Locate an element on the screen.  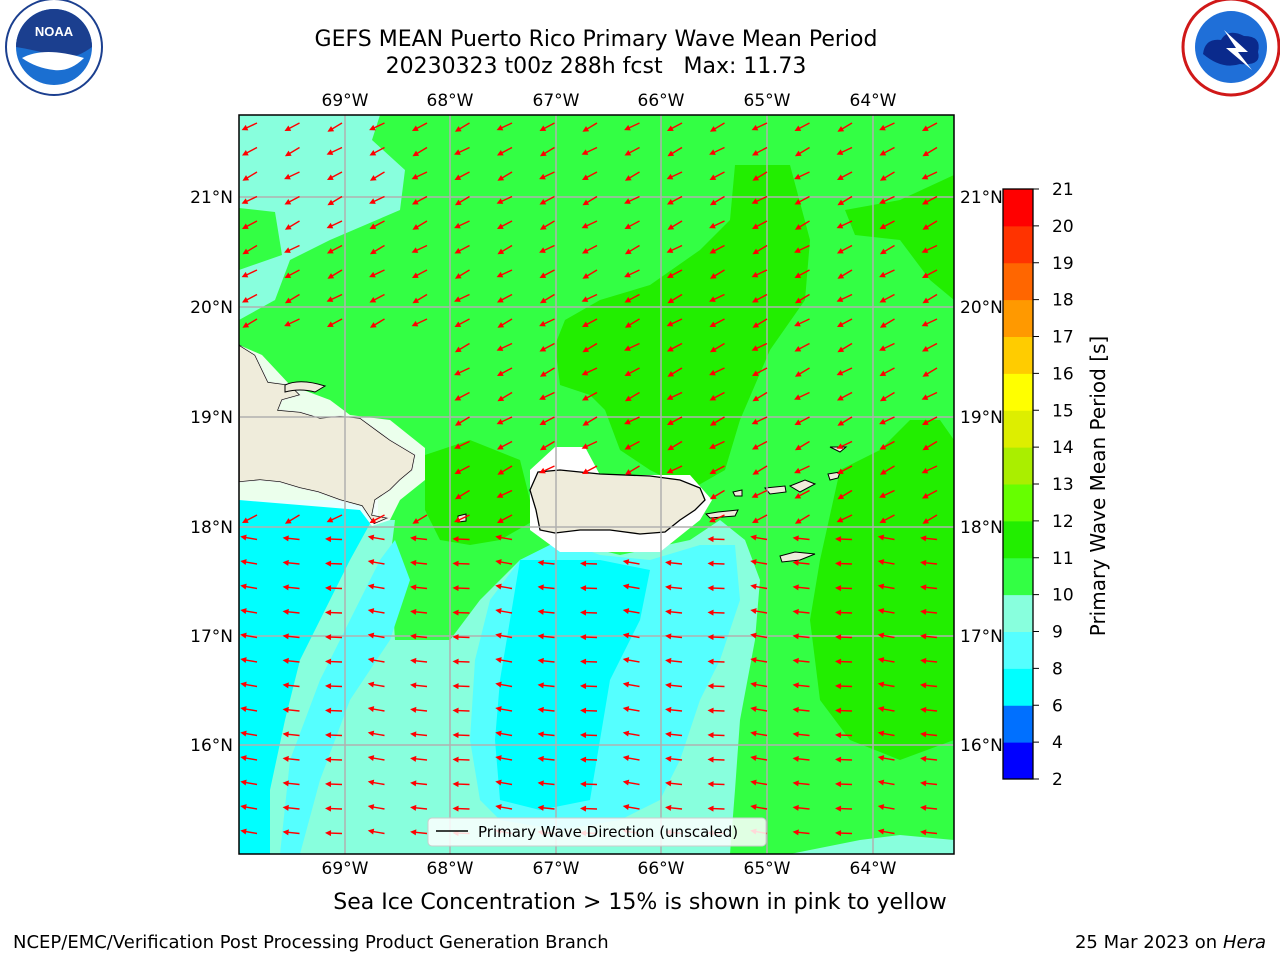
legend-label: Primary Wave Direction (unscaled) is located at coordinates (608, 832).